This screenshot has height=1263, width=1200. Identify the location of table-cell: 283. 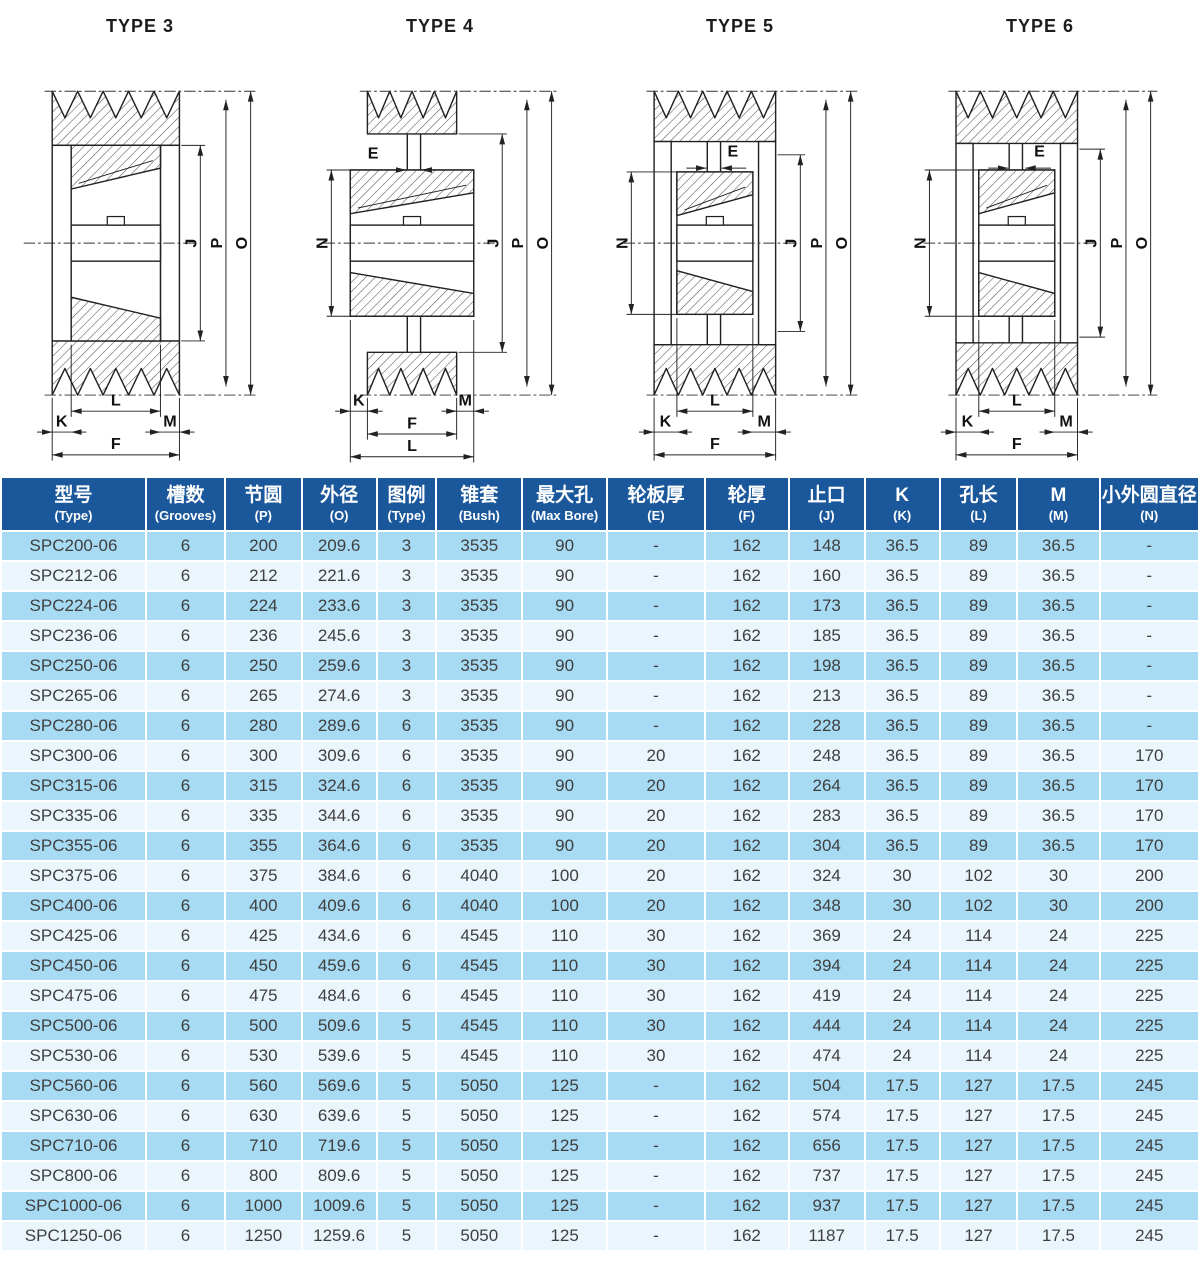
(826, 816).